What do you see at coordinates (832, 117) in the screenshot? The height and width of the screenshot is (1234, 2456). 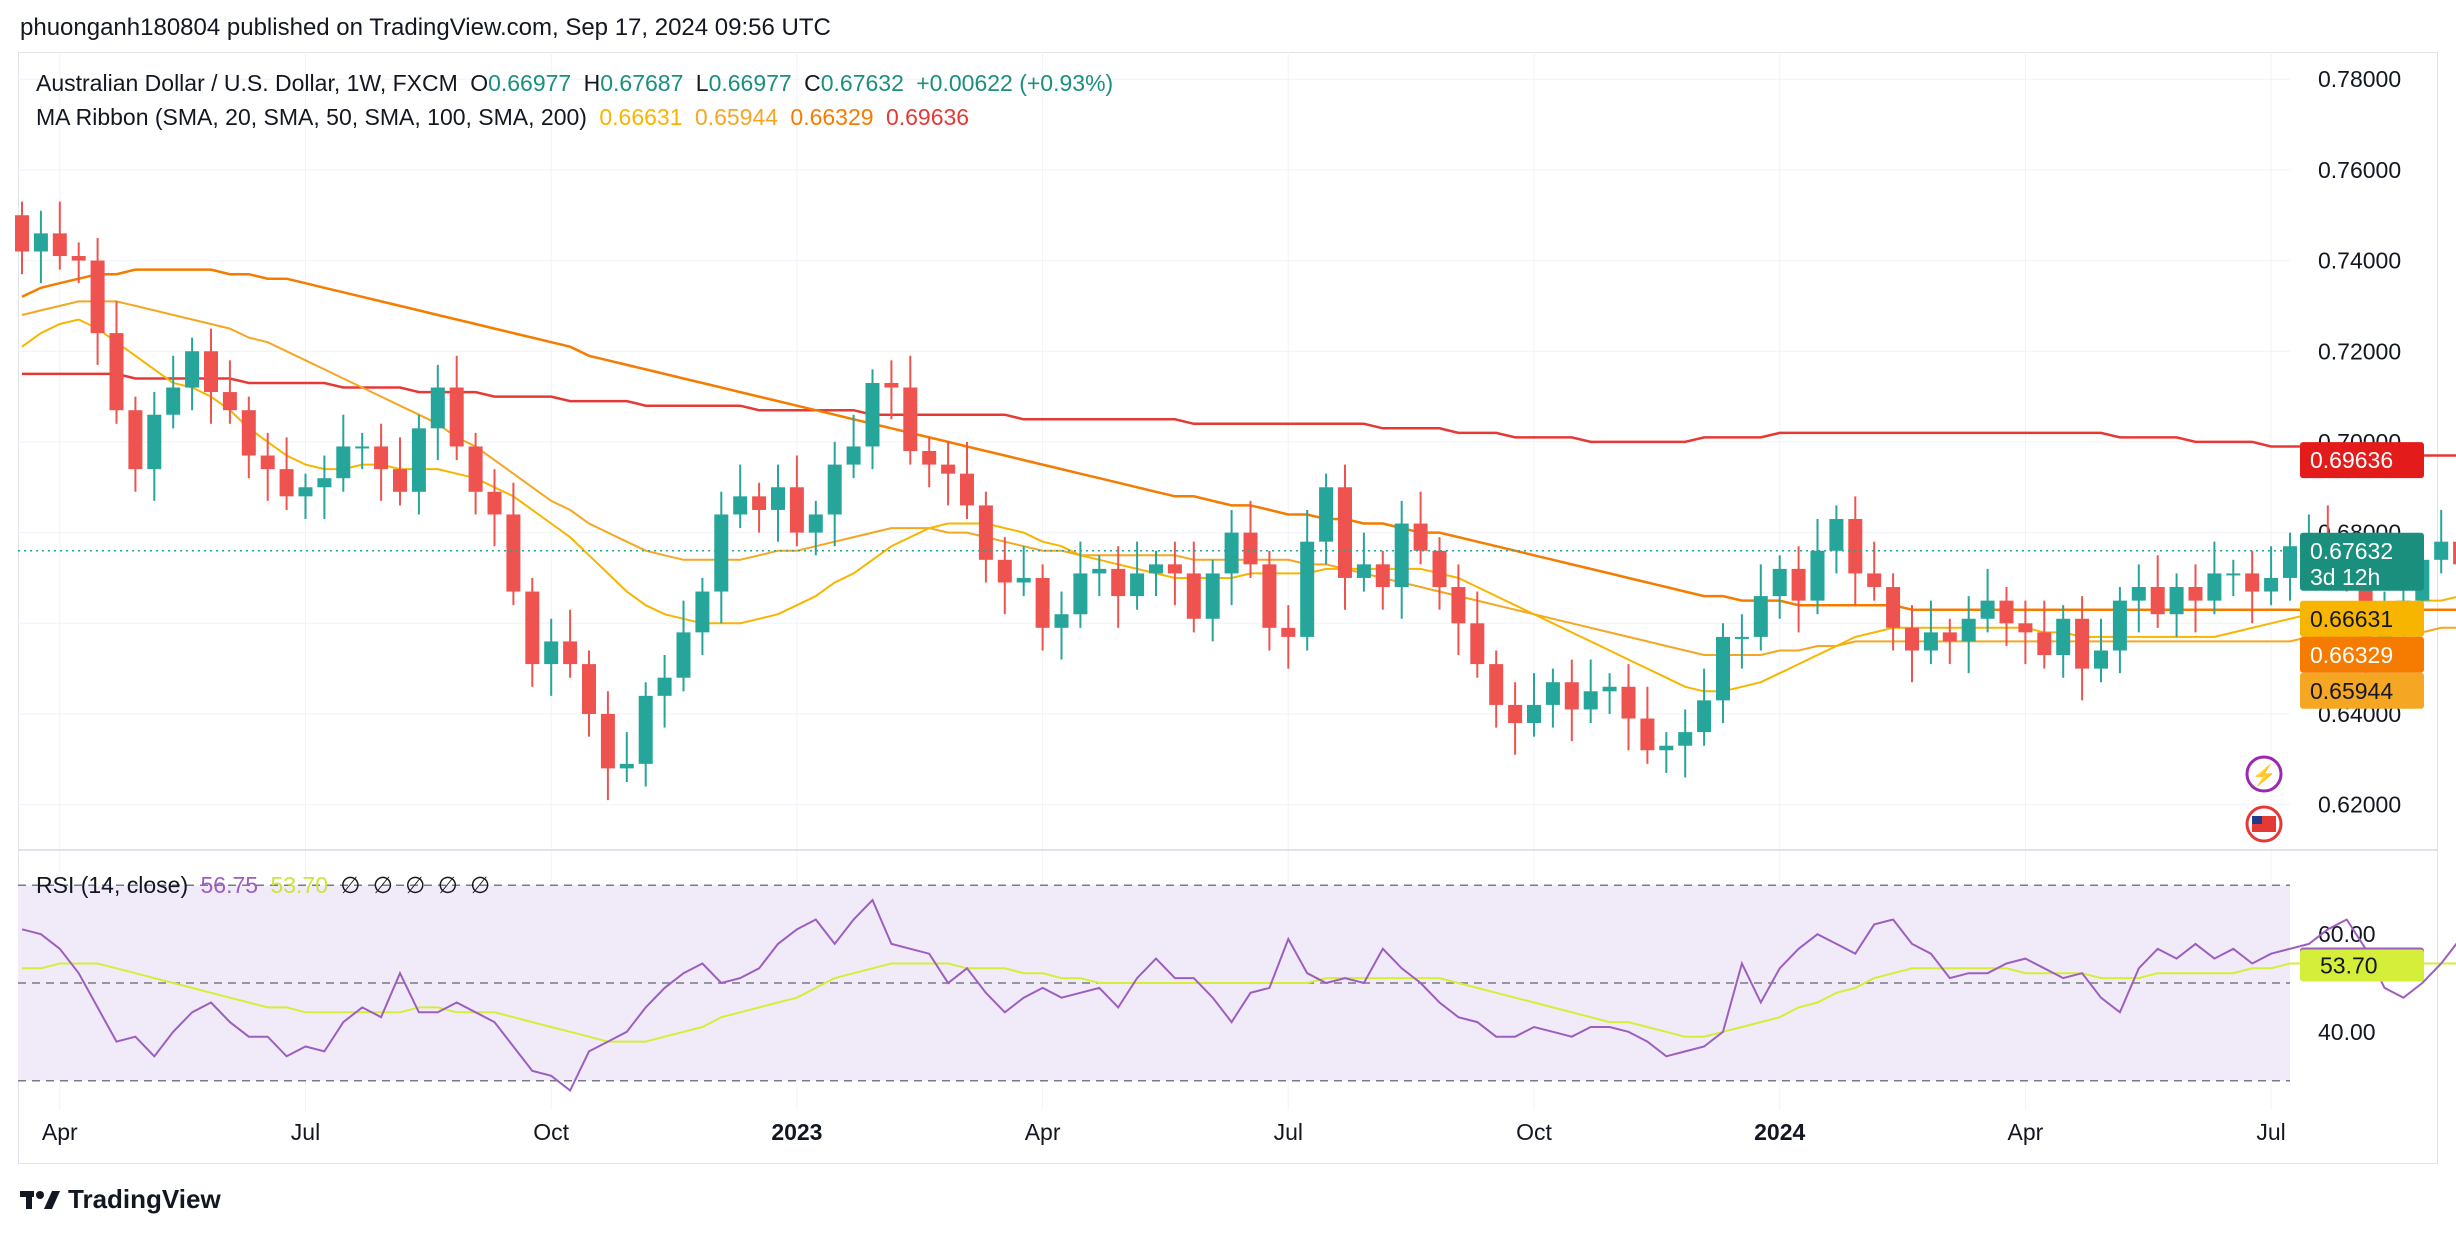 I see `ma100-value: 0.66329` at bounding box center [832, 117].